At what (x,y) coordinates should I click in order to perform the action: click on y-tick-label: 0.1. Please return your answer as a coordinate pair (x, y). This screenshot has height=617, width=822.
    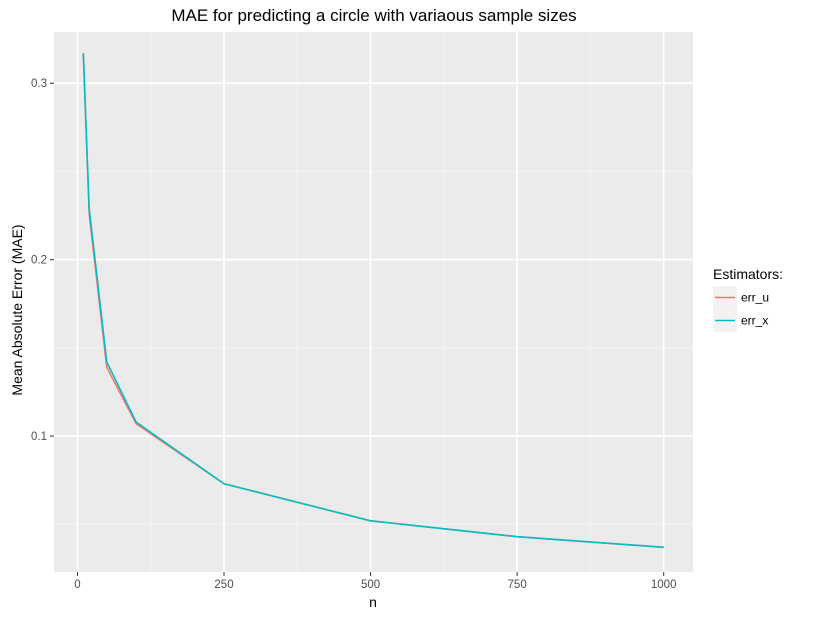
    Looking at the image, I should click on (39, 437).